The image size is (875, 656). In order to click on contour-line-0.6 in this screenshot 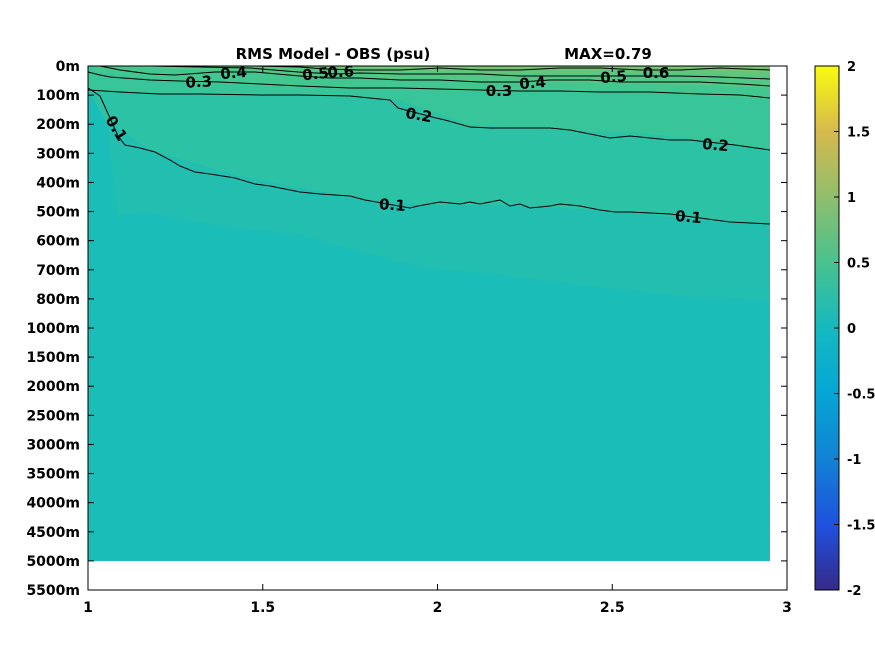, I will do `click(512, 68)`.